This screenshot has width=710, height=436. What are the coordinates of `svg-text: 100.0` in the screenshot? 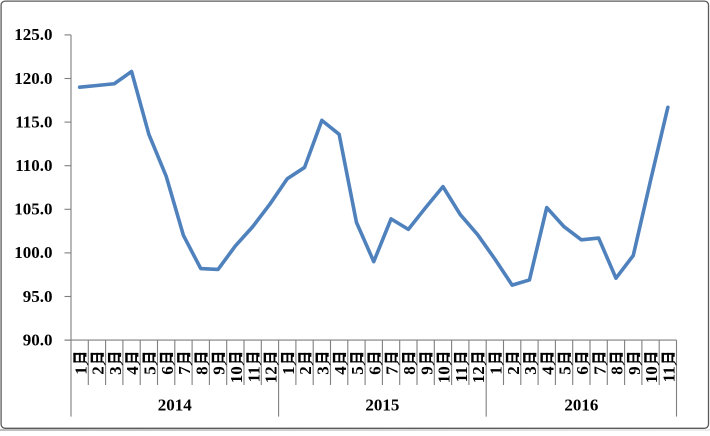 It's located at (33, 252).